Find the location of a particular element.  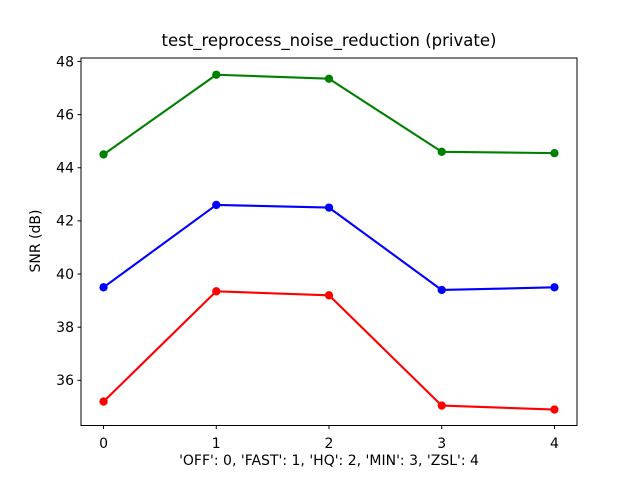

x-tick-label: 0 is located at coordinates (103, 444).